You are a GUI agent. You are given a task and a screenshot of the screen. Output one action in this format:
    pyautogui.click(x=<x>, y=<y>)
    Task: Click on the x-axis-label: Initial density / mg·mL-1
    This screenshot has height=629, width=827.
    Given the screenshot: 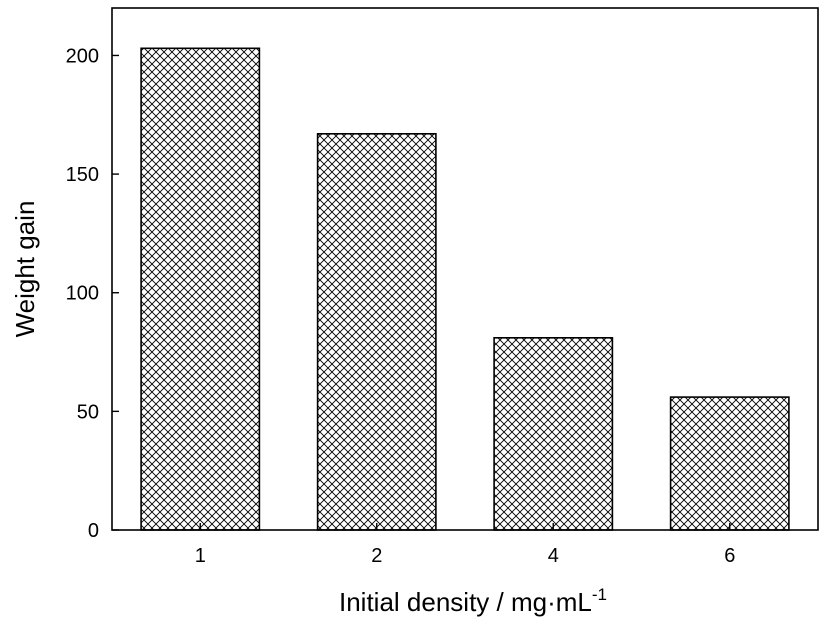 What is the action you would take?
    pyautogui.click(x=473, y=601)
    